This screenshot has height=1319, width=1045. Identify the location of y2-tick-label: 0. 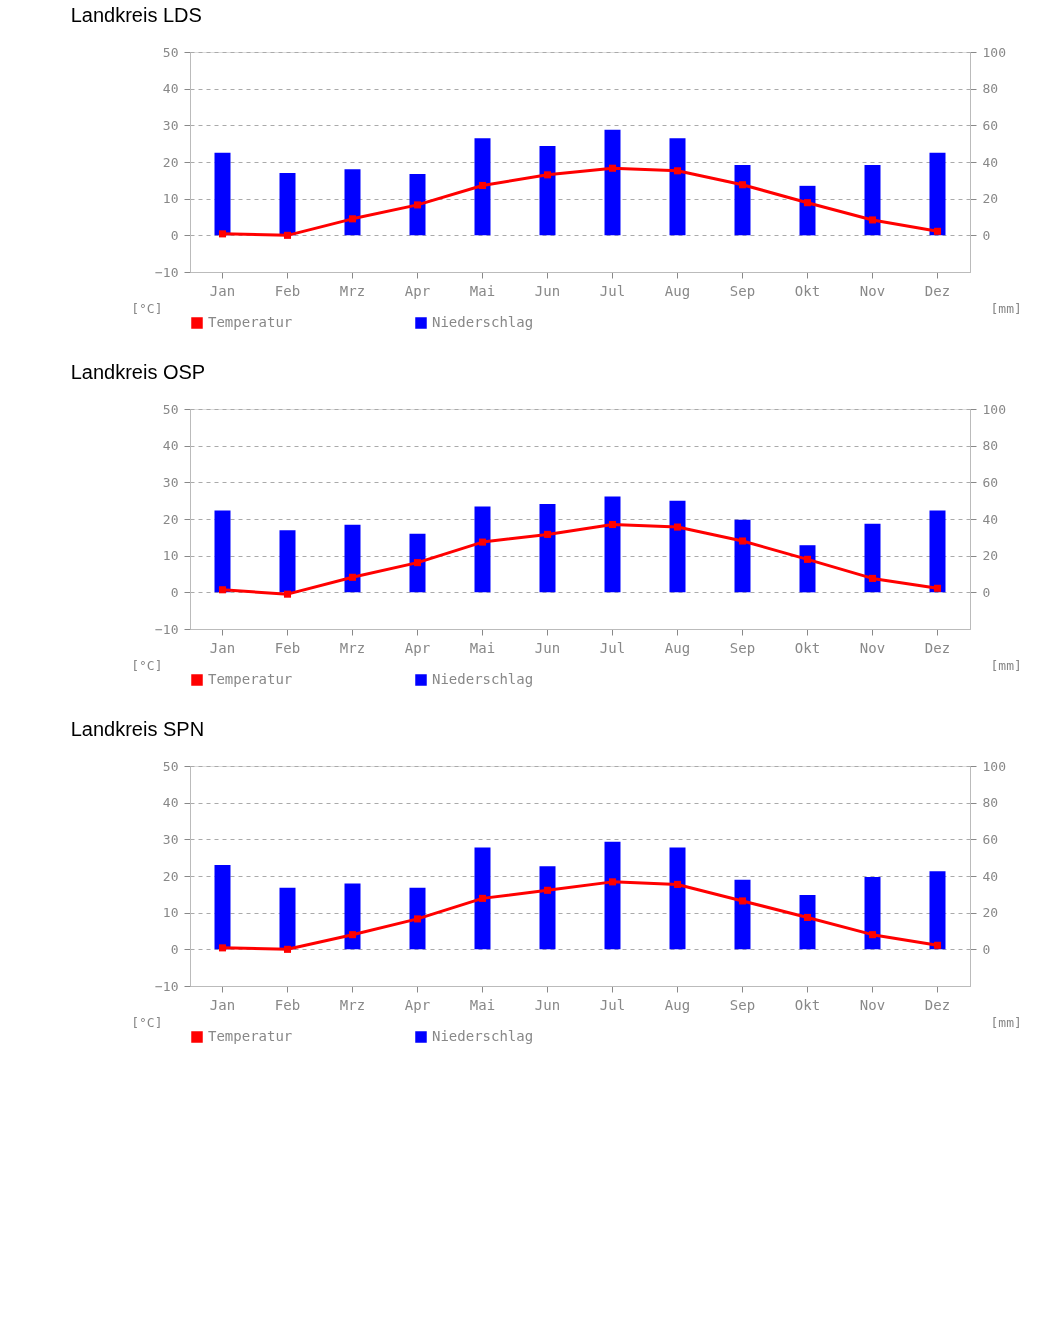
(986, 949).